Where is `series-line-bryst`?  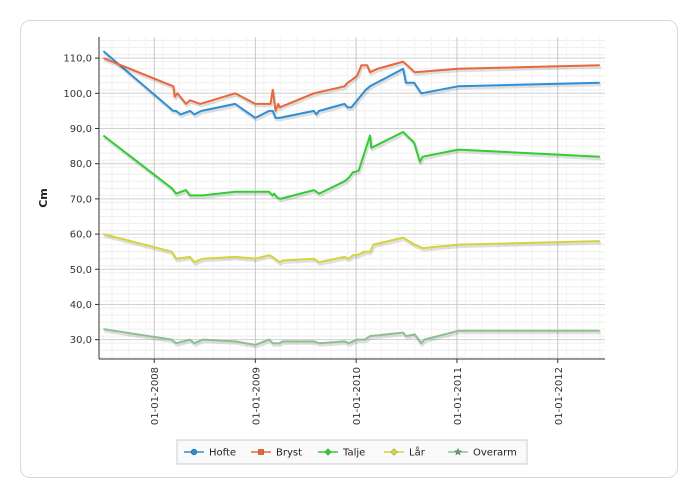 series-line-bryst is located at coordinates (351, 84).